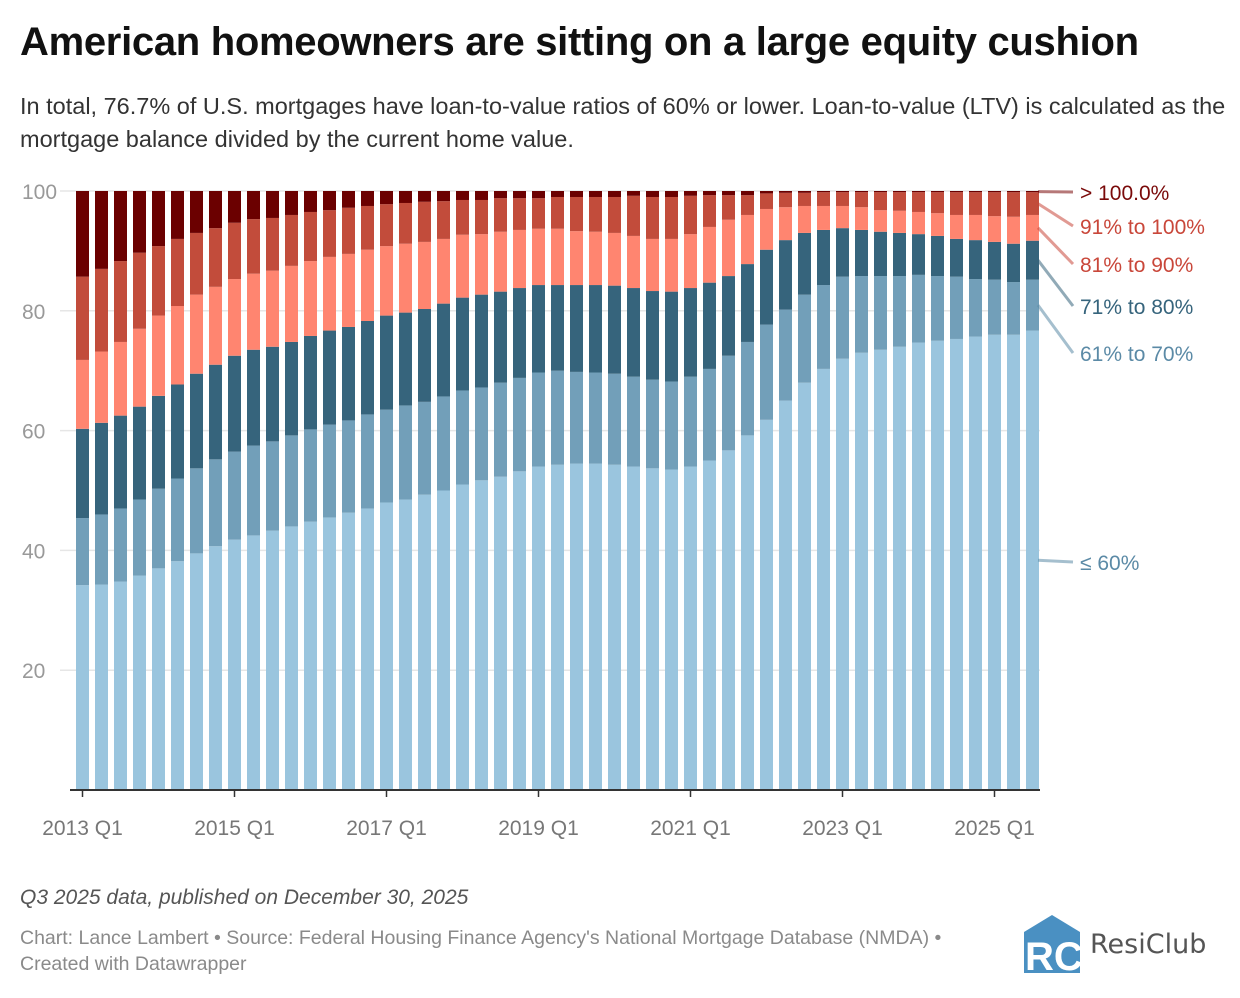  I want to click on y-tick-label: 60, so click(33, 432).